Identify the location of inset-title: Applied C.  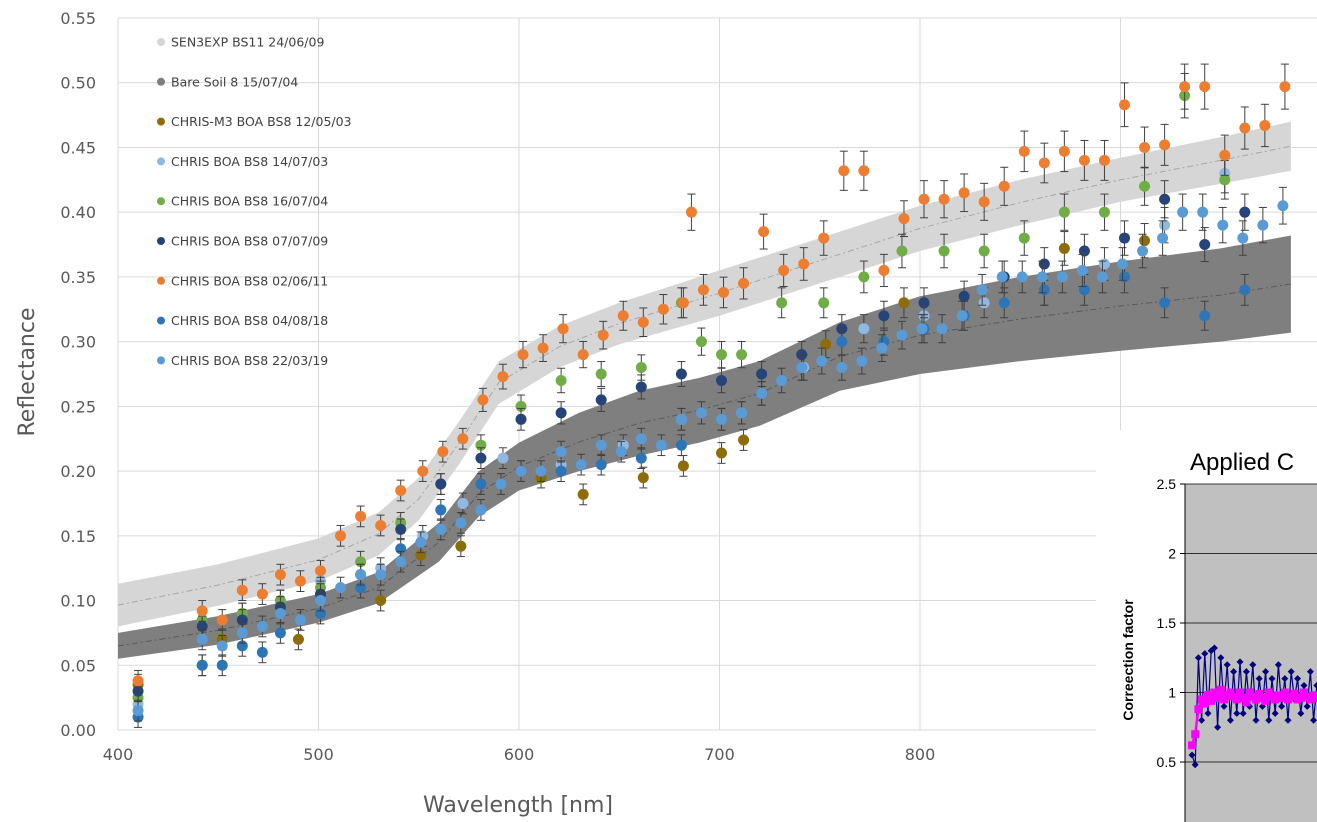
(1242, 462).